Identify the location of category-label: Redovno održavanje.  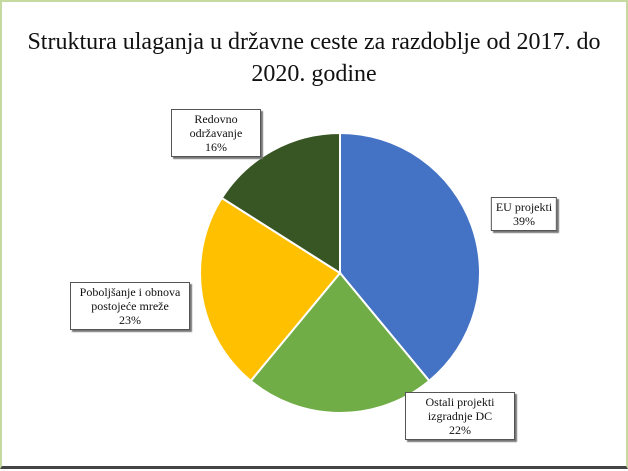
(216, 126).